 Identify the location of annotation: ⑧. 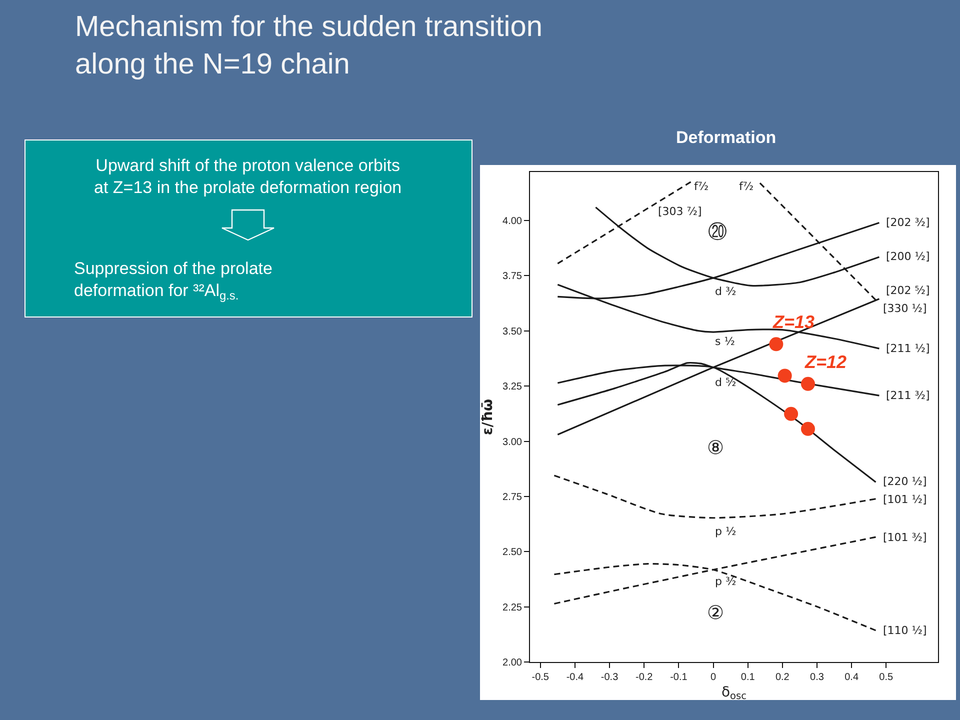
(715, 448).